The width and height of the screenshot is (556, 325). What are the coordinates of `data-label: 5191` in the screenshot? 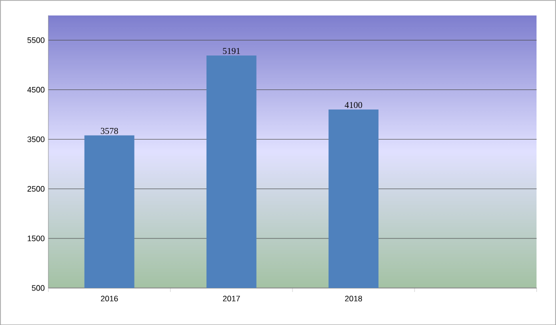 It's located at (231, 51).